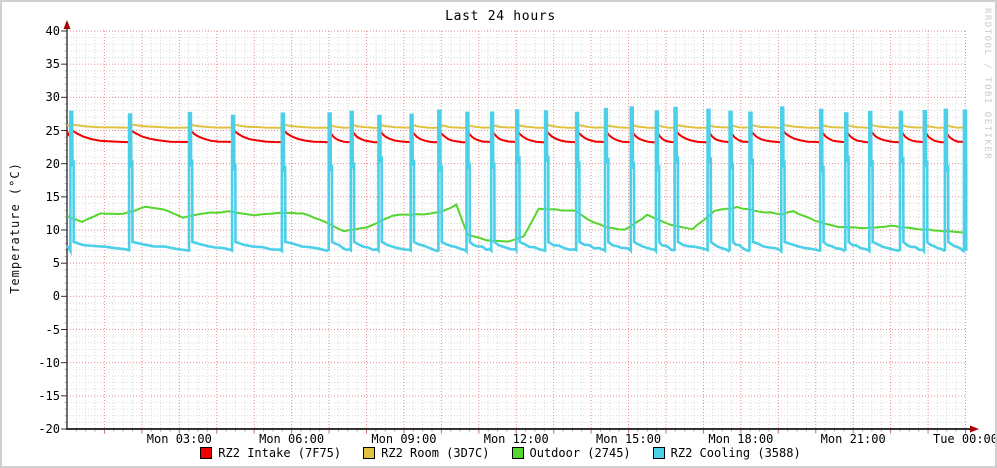 The height and width of the screenshot is (468, 997). Describe the element at coordinates (49, 429) in the screenshot. I see `y-tick-label: -20` at that location.